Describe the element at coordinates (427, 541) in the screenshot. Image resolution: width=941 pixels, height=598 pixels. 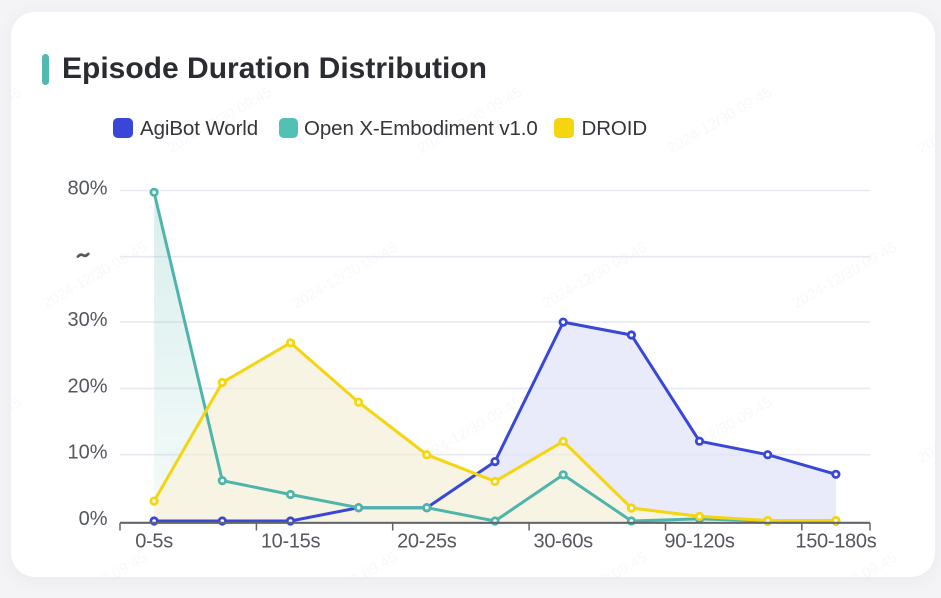
I see `svg-text: 20-25s` at that location.